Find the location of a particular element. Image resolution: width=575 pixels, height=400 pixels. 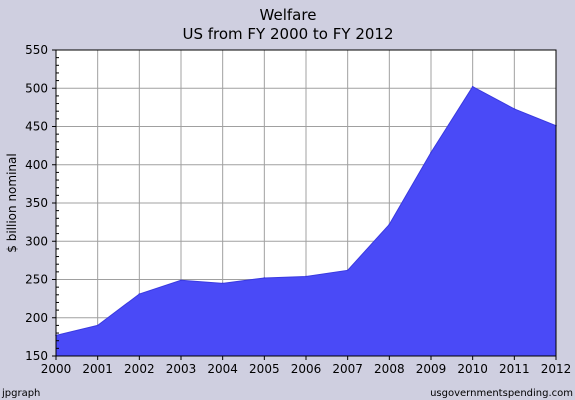

footer-left-credit: jpgraph is located at coordinates (20, 393).